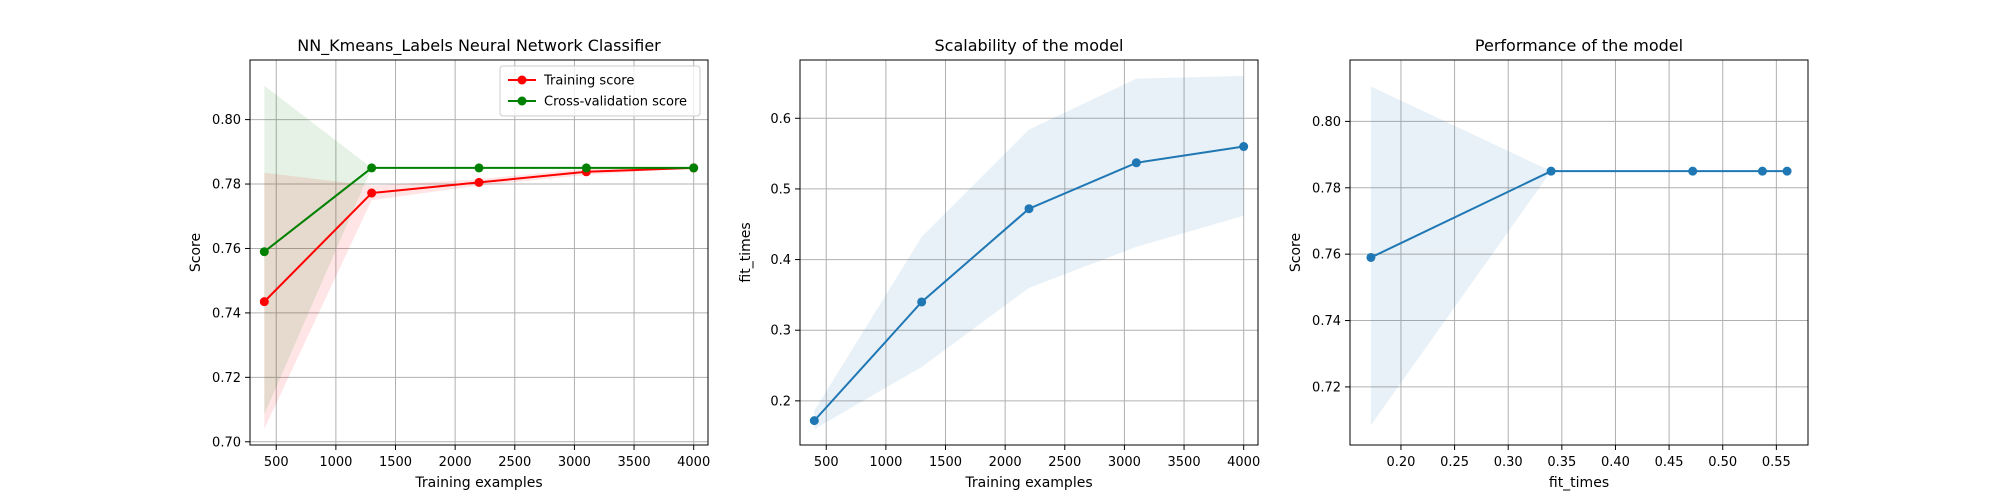 The width and height of the screenshot is (2000, 500). I want to click on x-tick-label: 0.40, so click(1615, 462).